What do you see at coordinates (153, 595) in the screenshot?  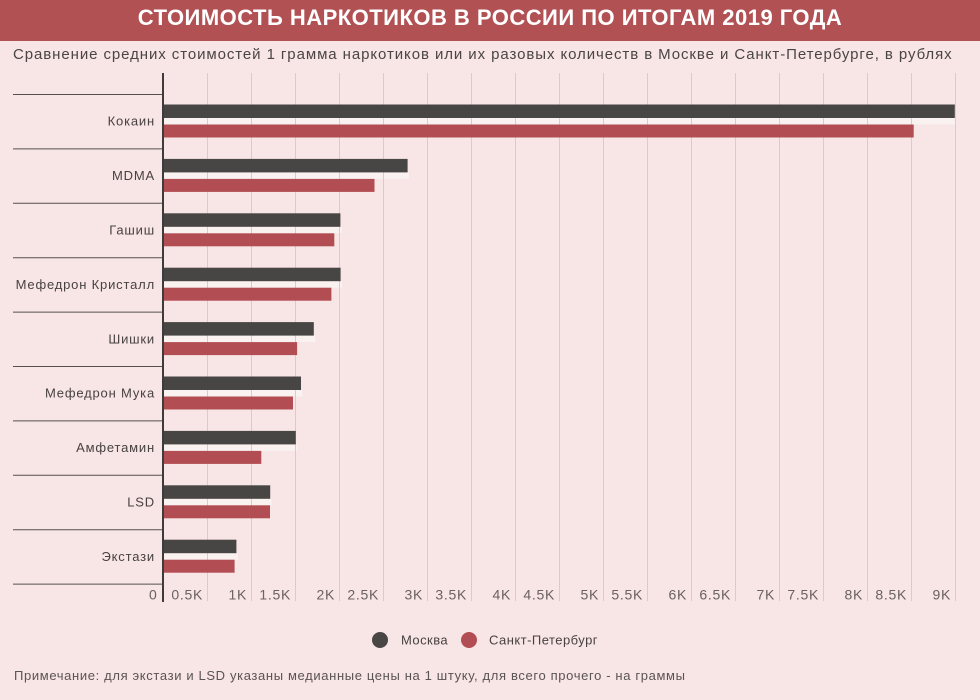 I see `svg-text: 0` at bounding box center [153, 595].